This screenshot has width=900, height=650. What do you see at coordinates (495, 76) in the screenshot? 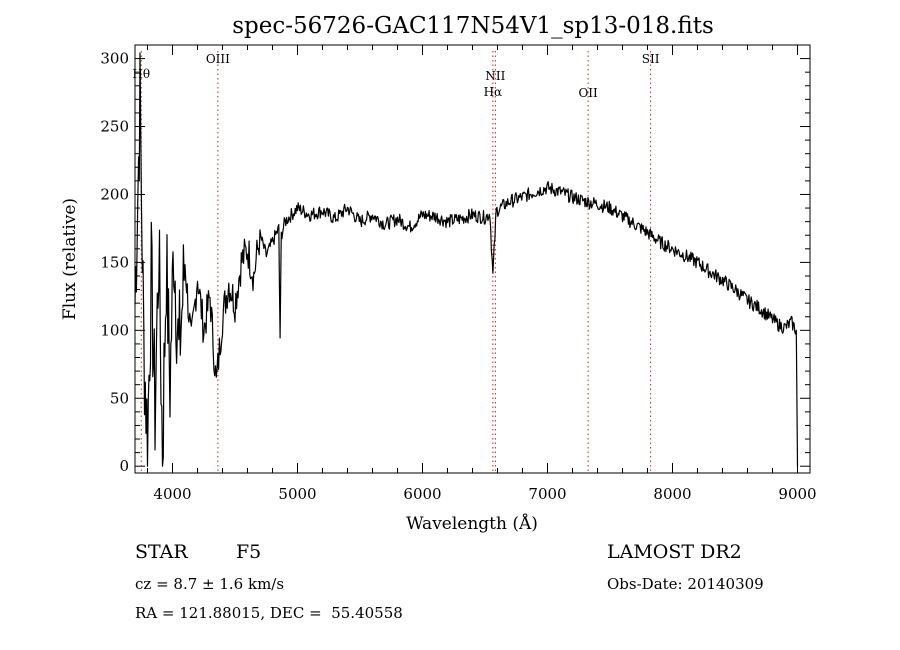
I see `marker-label: NII` at bounding box center [495, 76].